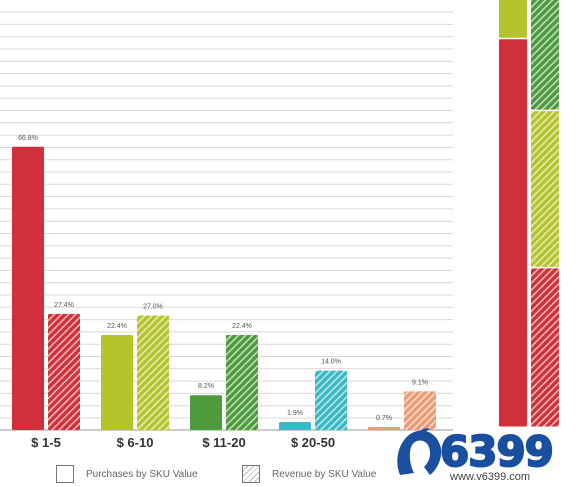 The width and height of the screenshot is (579, 487). Describe the element at coordinates (295, 413) in the screenshot. I see `data-label: 1.9%` at that location.